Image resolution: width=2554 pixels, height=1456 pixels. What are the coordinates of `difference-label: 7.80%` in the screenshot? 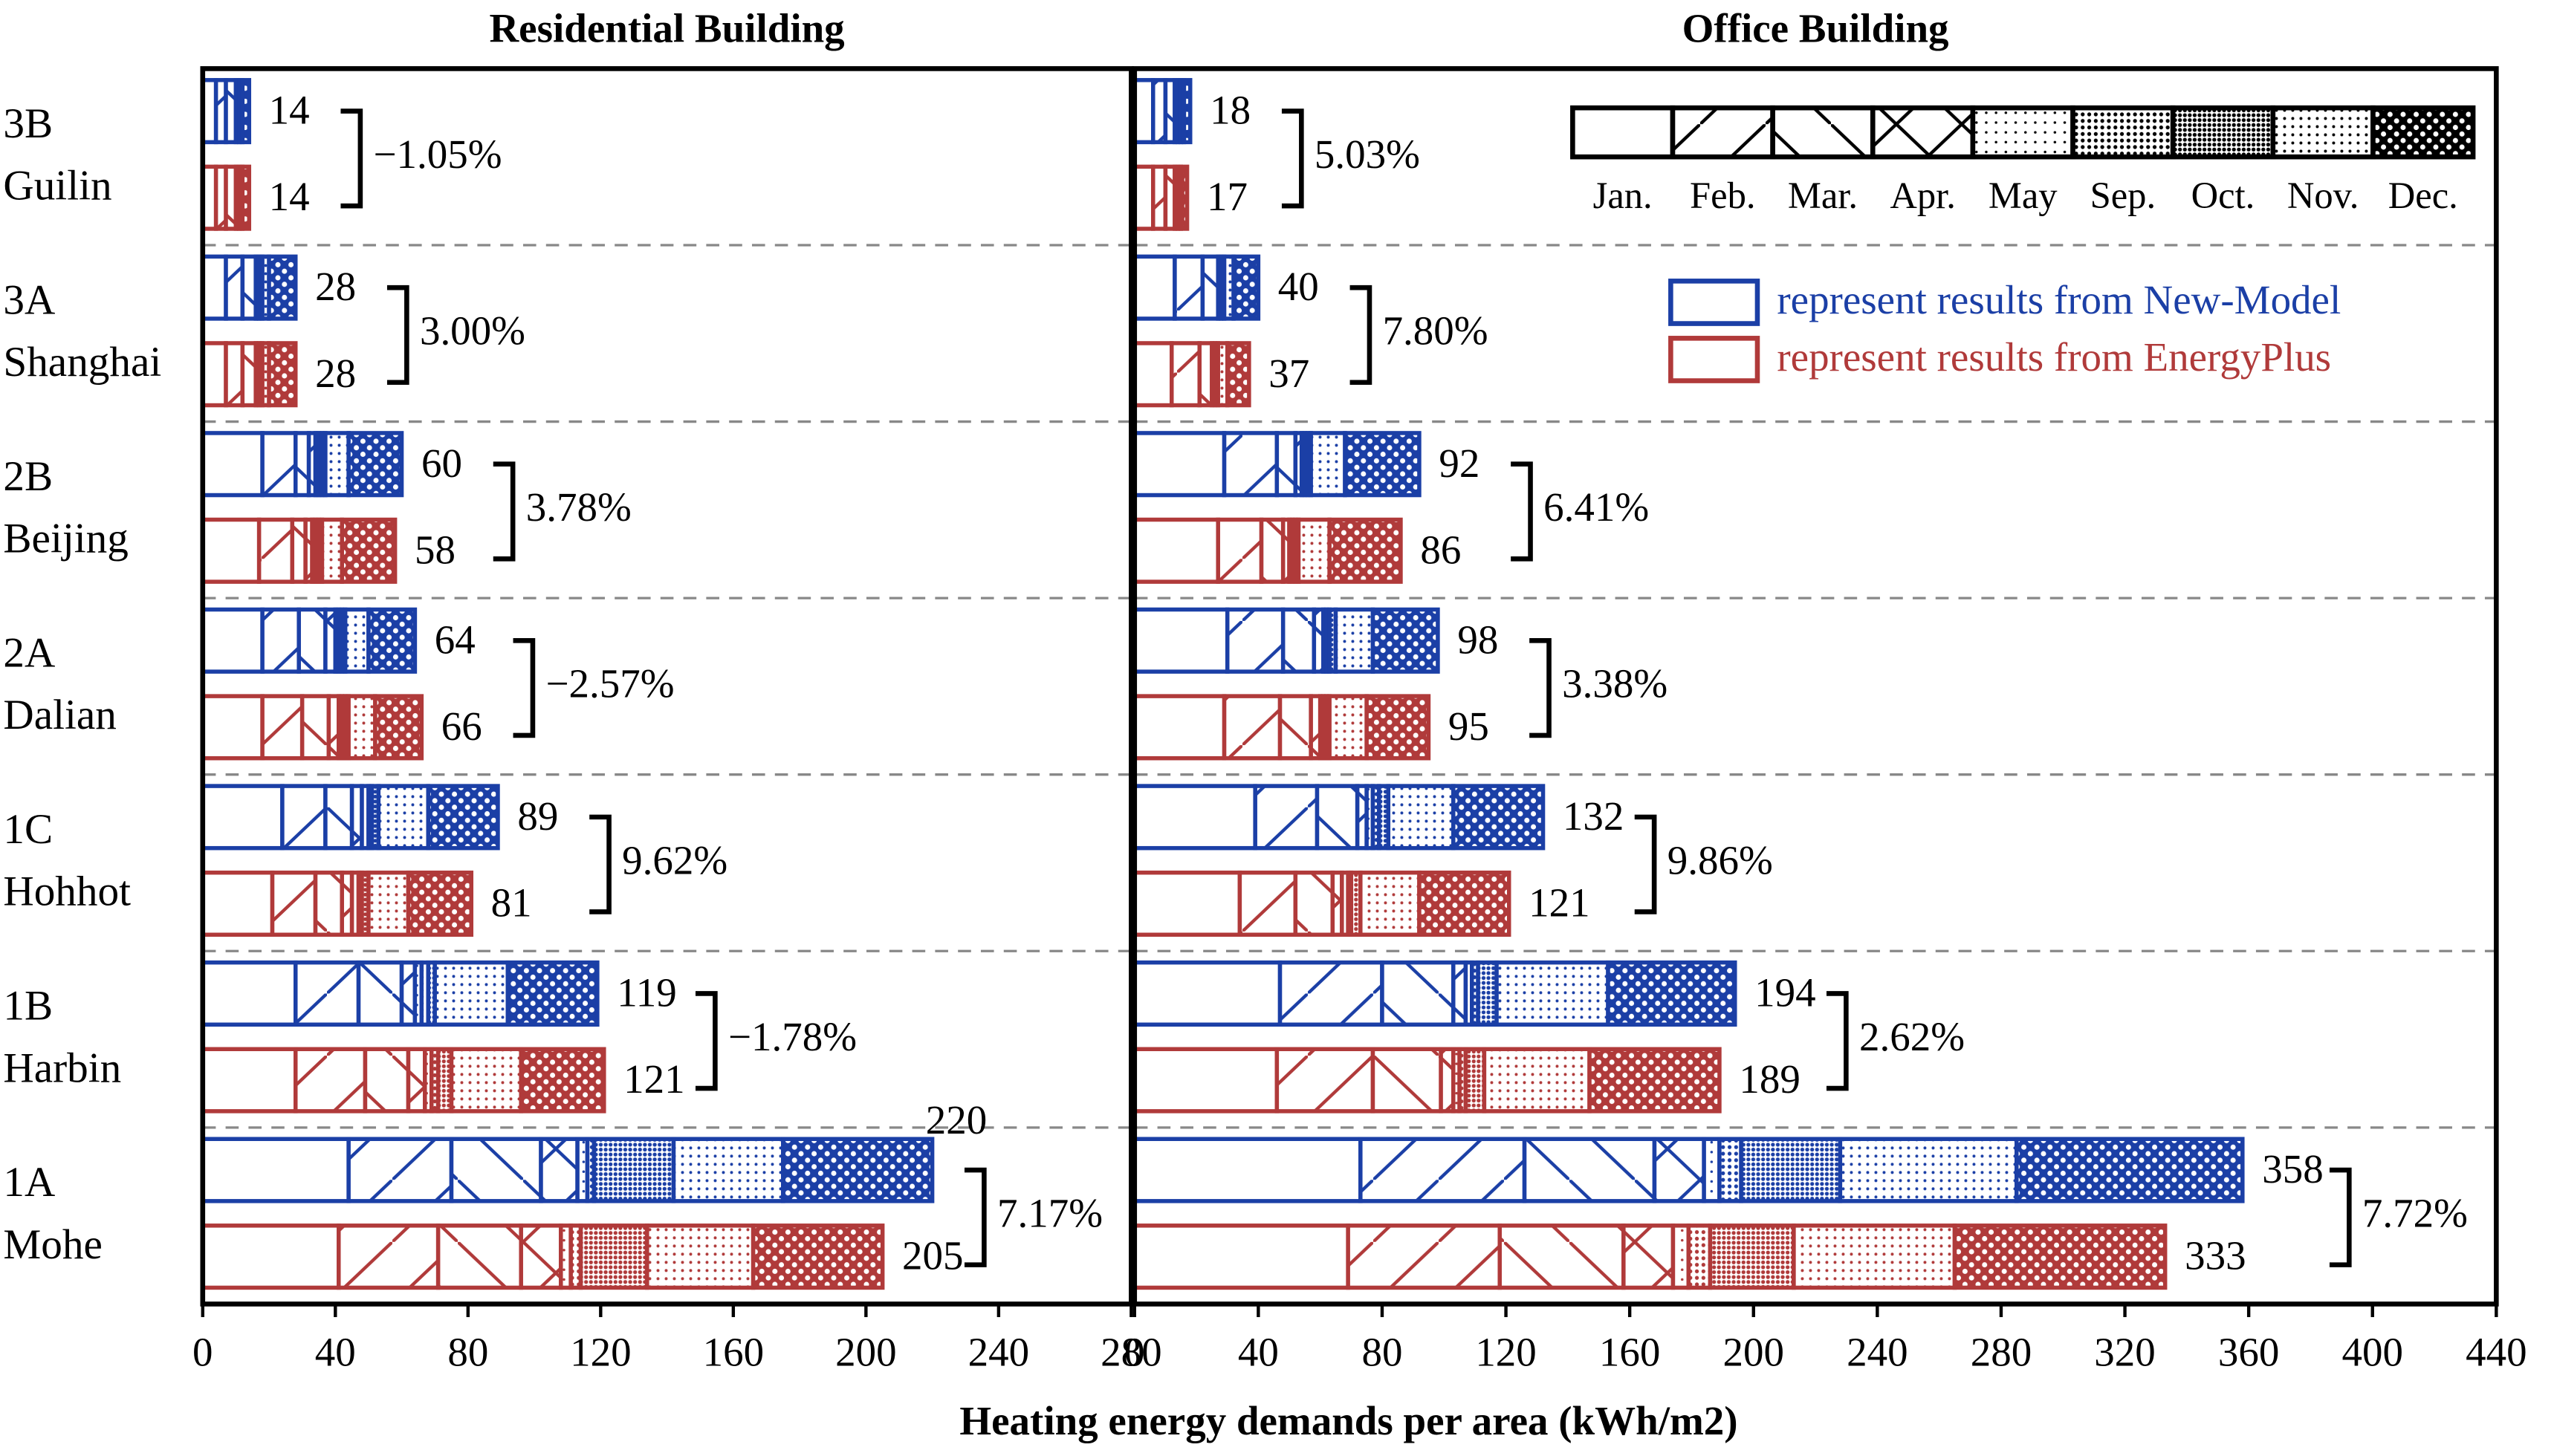 It's located at (1435, 331).